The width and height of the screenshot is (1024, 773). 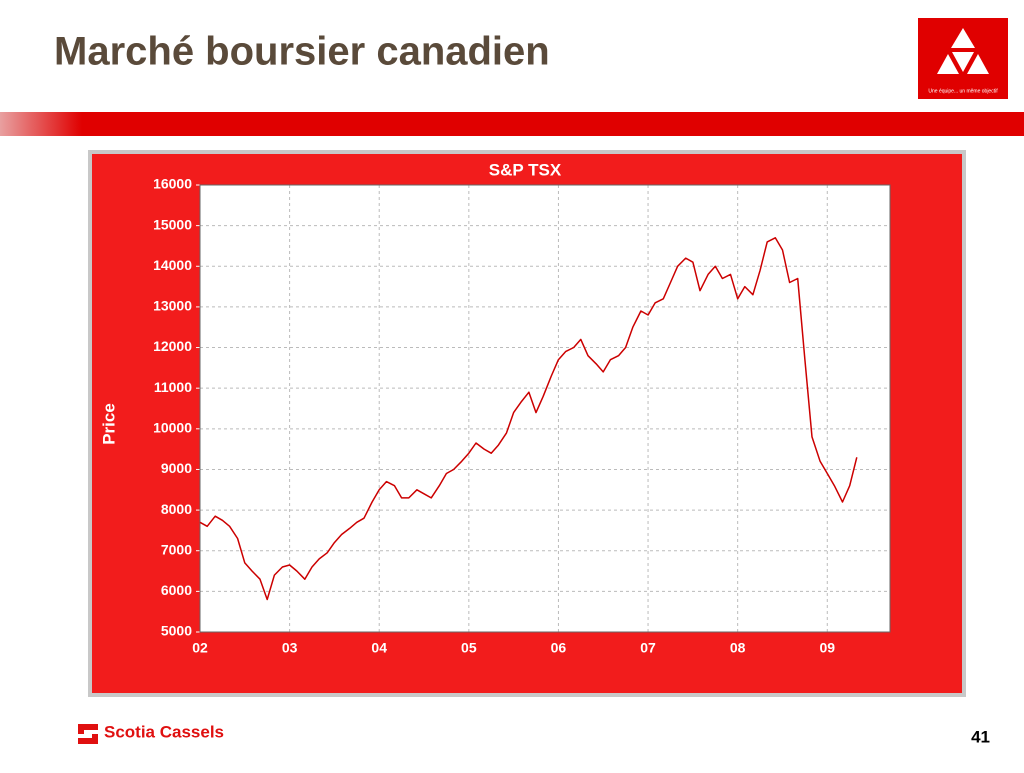 What do you see at coordinates (176, 509) in the screenshot?
I see `y-tick-label: 8000` at bounding box center [176, 509].